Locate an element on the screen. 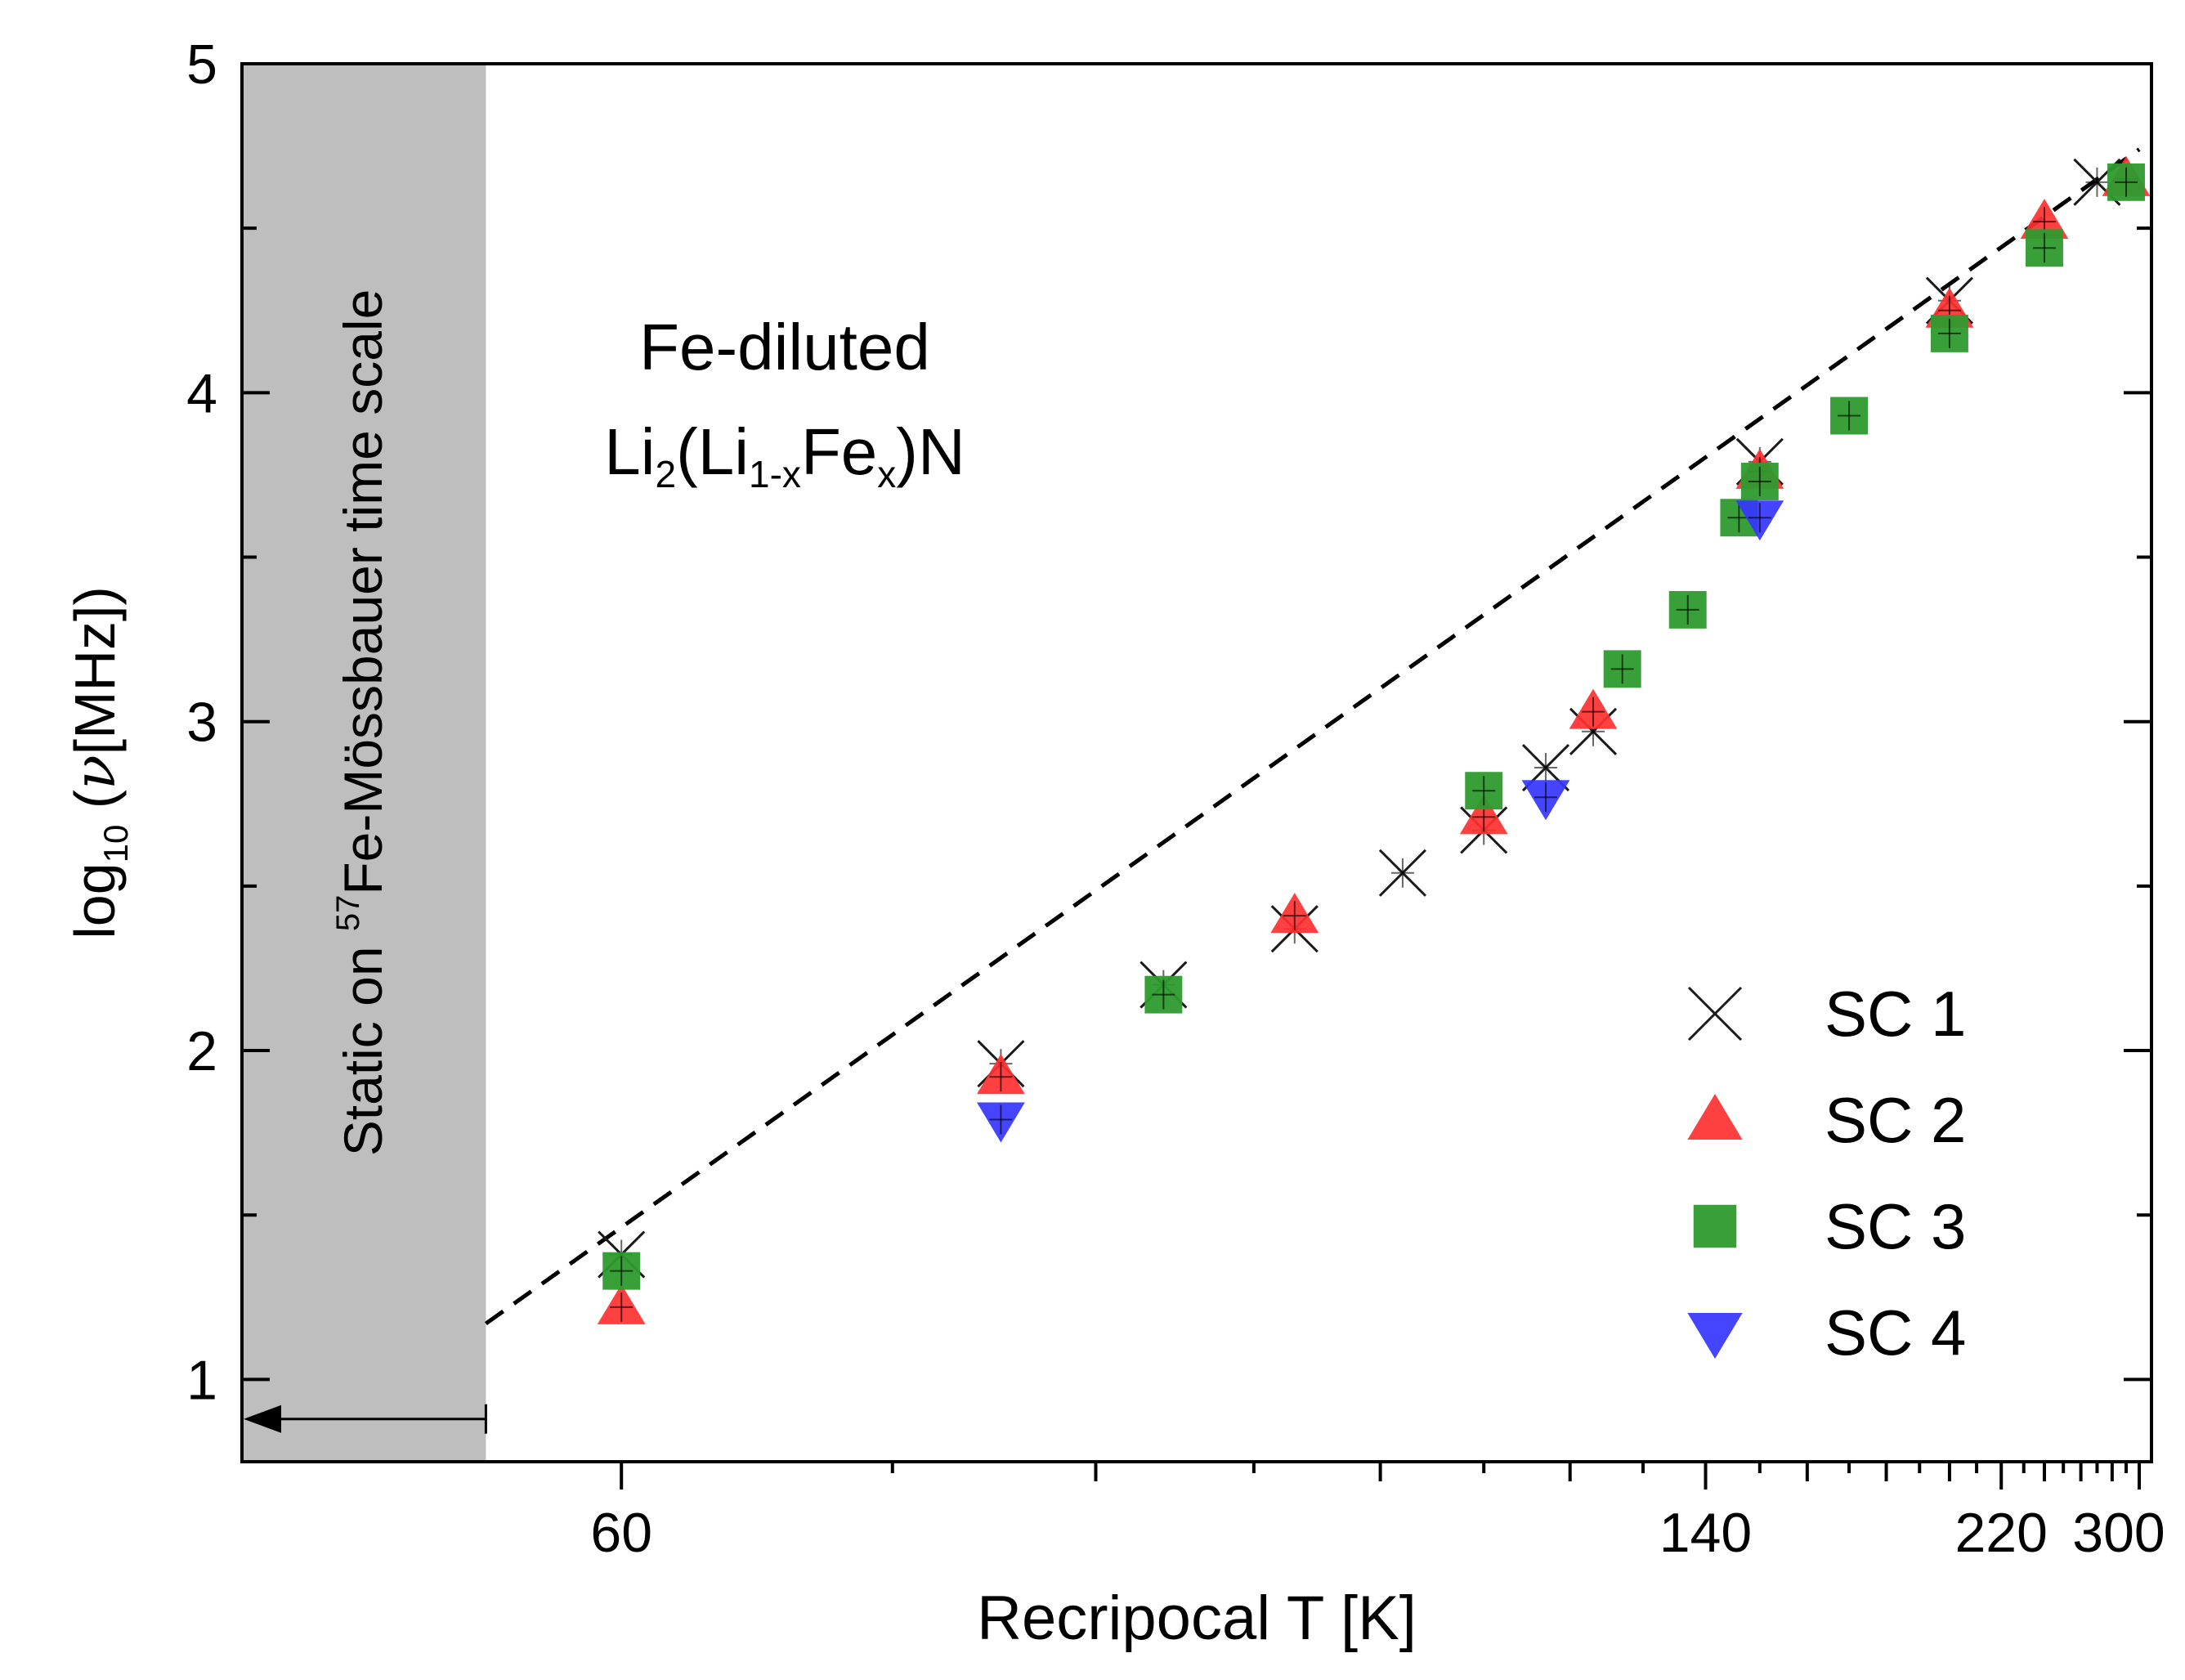  y-tick-label: 3 is located at coordinates (201, 723).